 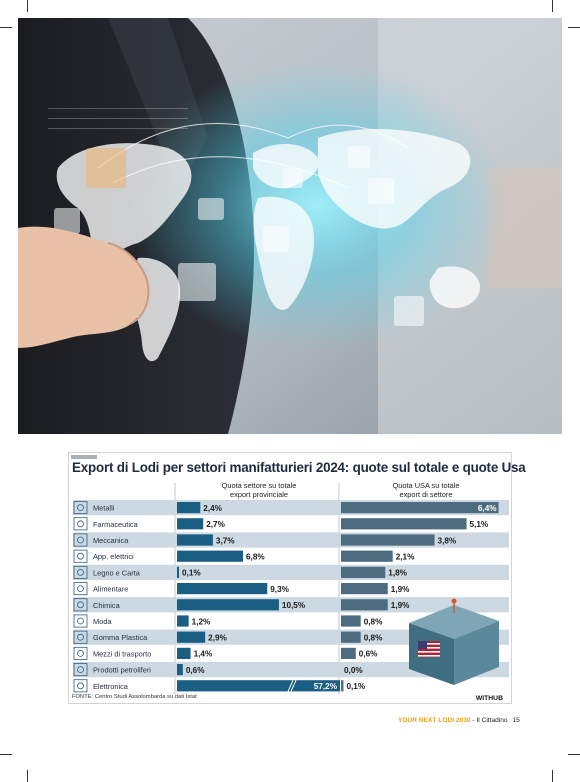 I want to click on row-label-legno-e-carta: Legno e Carta, so click(x=117, y=572).